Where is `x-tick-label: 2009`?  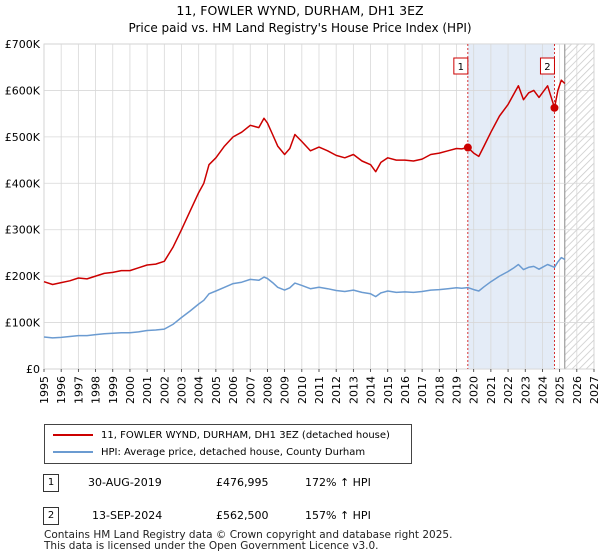 x-tick-label: 2009 is located at coordinates (285, 390).